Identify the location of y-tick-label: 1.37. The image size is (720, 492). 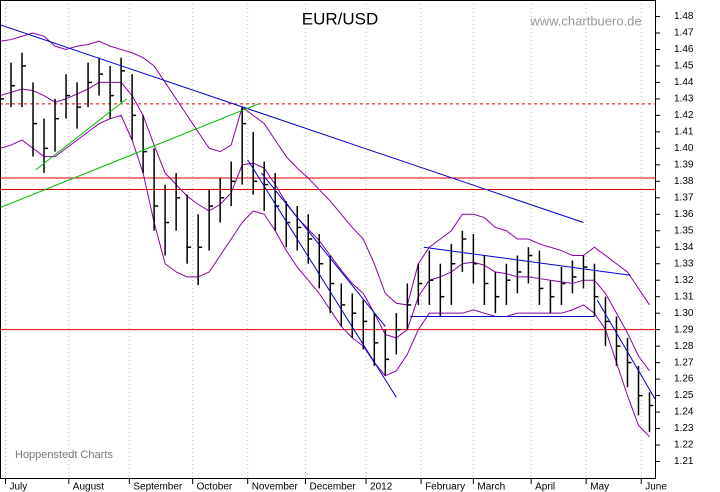
(684, 197).